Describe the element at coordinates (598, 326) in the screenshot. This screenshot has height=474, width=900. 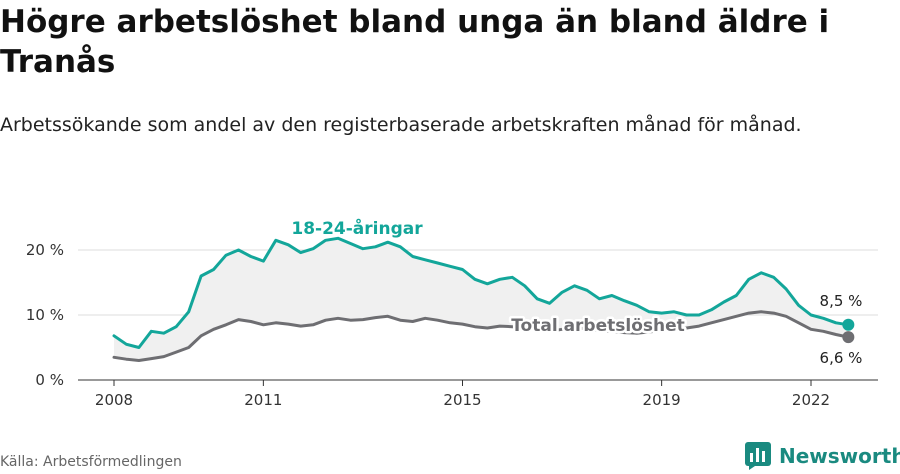
I see `series-label-total: Total arbetslöshet` at that location.